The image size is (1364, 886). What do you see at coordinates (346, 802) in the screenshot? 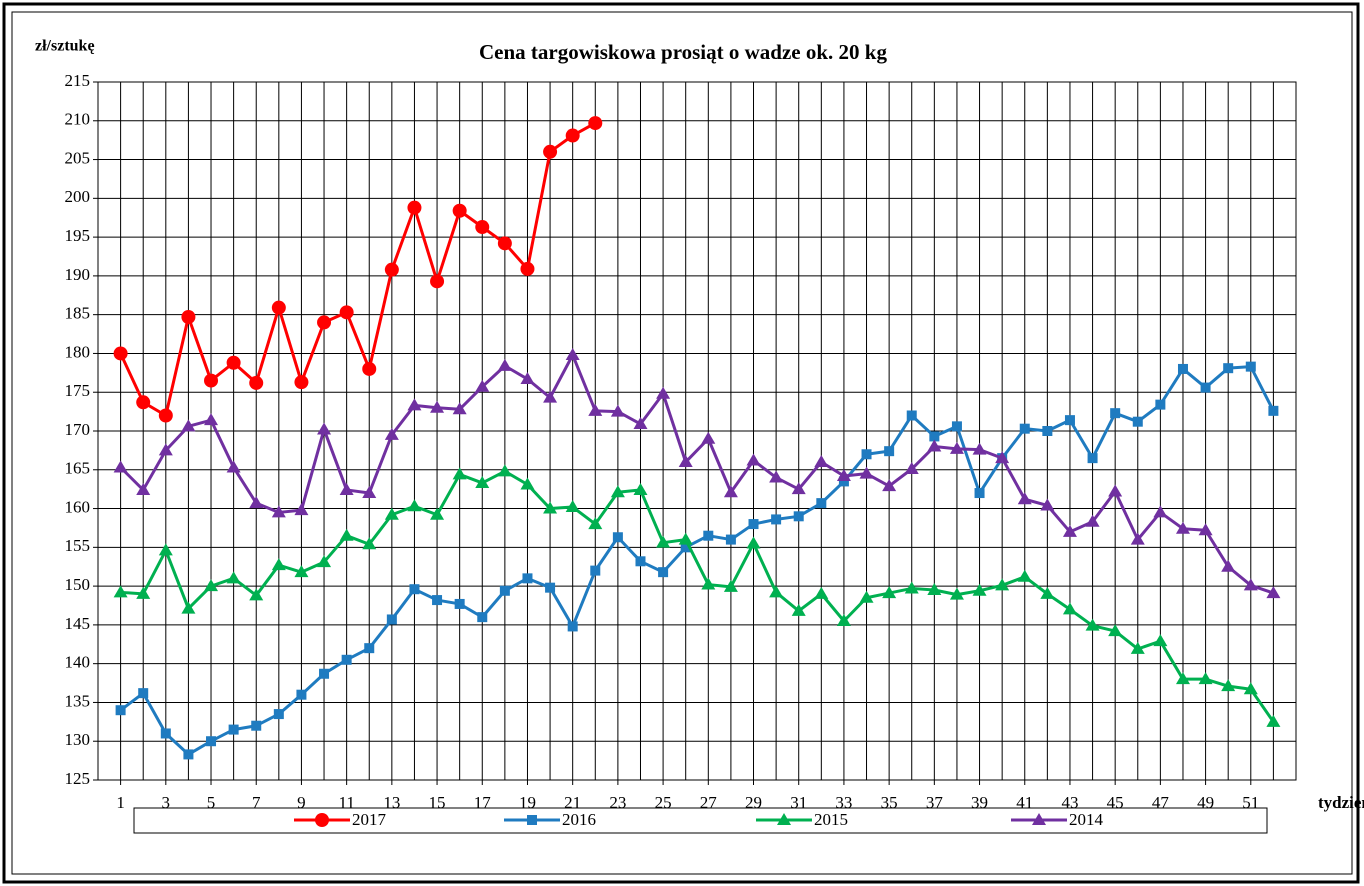
I see `x-tick-label: 11` at bounding box center [346, 802].